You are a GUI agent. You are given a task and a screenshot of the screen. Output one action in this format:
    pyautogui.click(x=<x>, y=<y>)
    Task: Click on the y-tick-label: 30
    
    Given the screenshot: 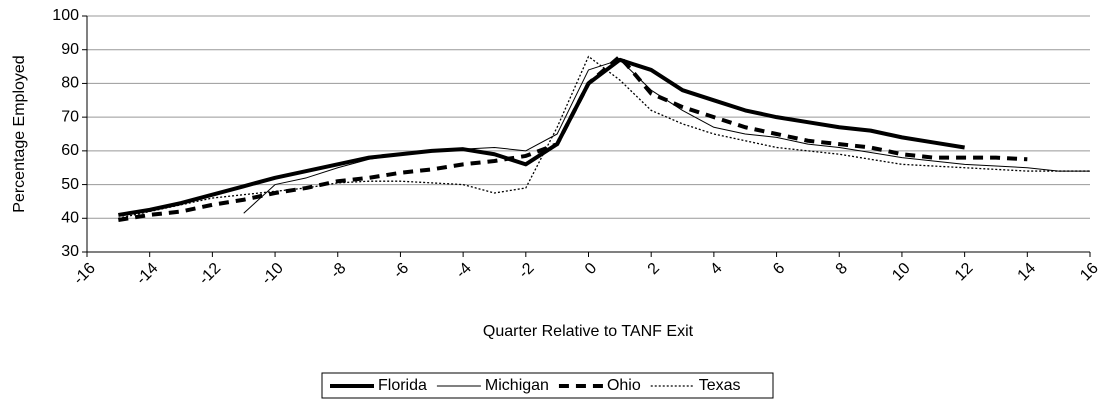 What is the action you would take?
    pyautogui.click(x=70, y=251)
    